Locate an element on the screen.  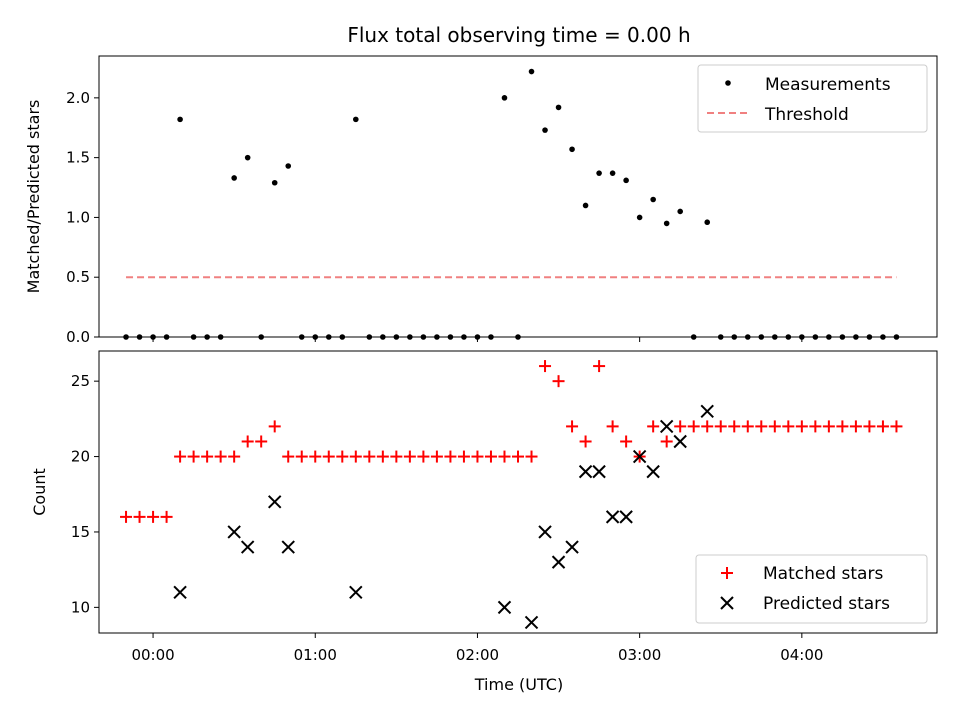
legend-threshold-label: Threshold is located at coordinates (806, 115).